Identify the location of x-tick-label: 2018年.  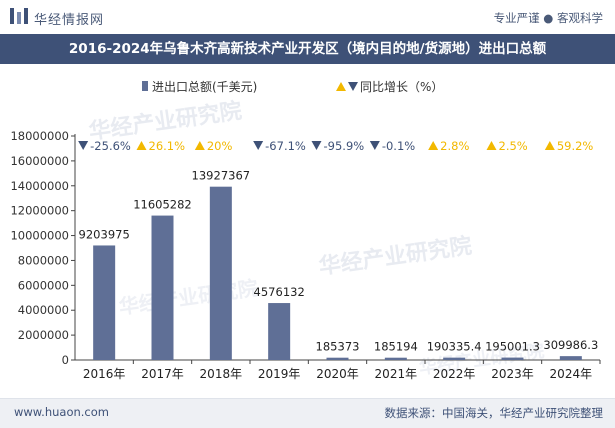
(221, 374).